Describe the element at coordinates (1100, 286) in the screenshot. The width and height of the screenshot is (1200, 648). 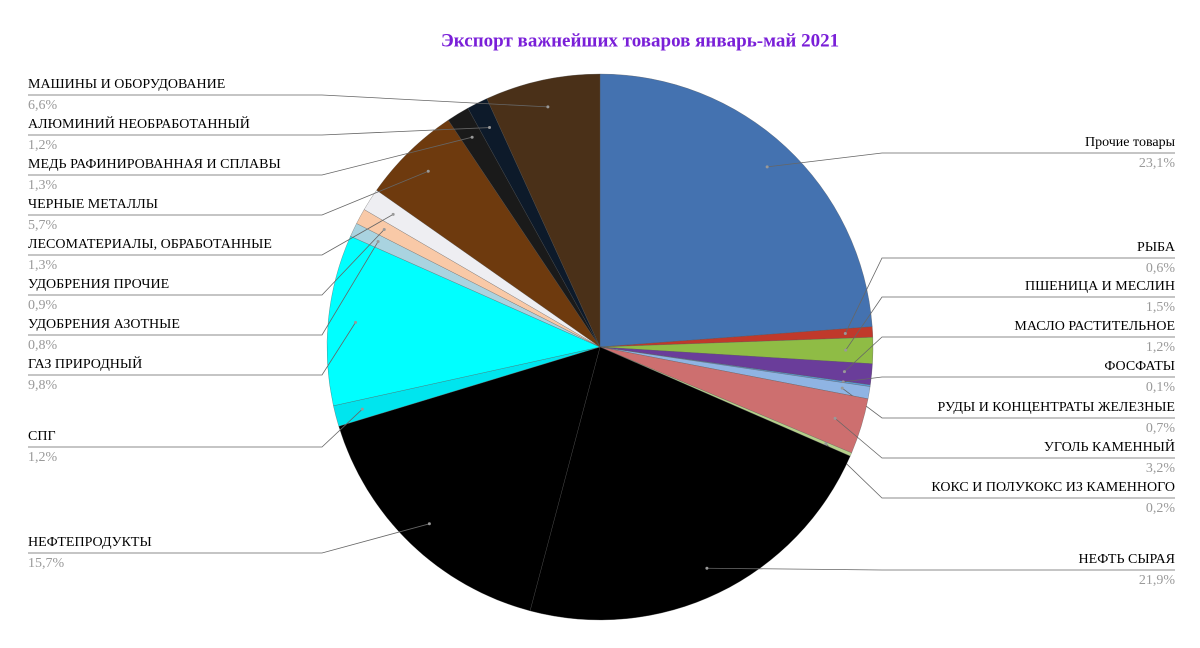
I see `category-label: ПШЕНИЦА И МЕСЛИН` at that location.